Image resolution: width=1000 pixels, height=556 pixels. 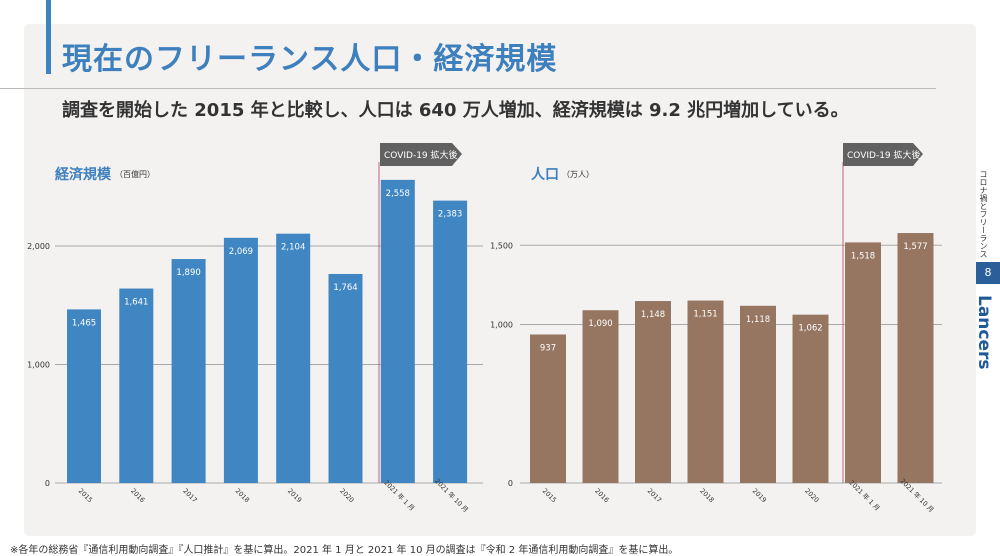 I want to click on title-divider, so click(x=468, y=88).